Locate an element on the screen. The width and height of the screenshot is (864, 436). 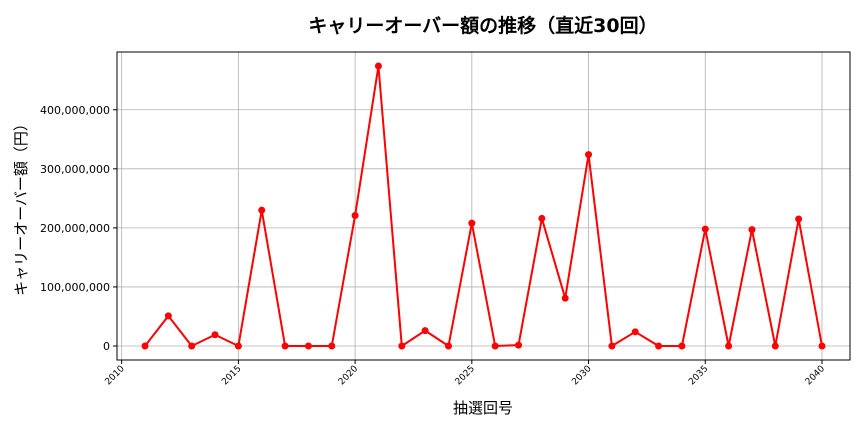
chart-title: キャリーオーバー額の推移（直近30回） is located at coordinates (482, 25).